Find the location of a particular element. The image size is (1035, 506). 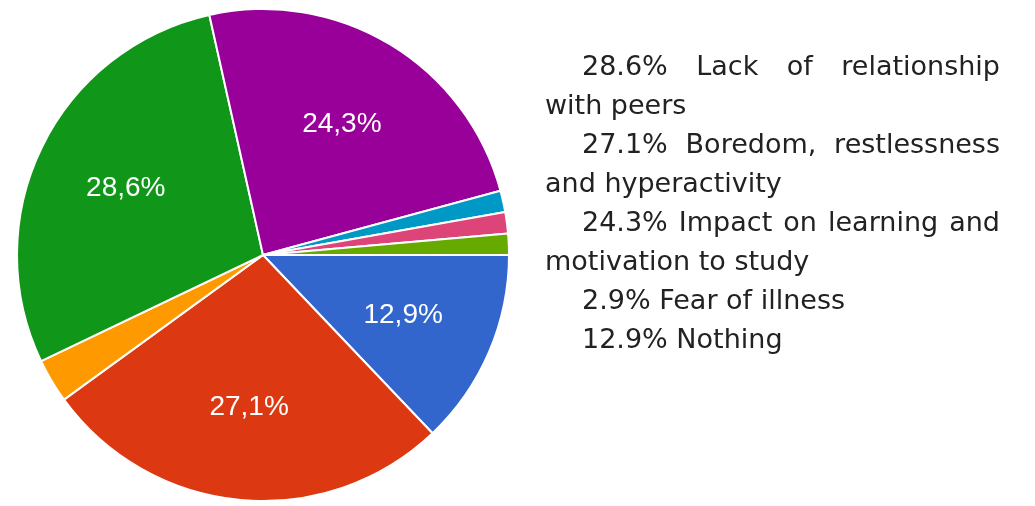

text: 28.6% Lack of relationship with peers is located at coordinates (772, 85).